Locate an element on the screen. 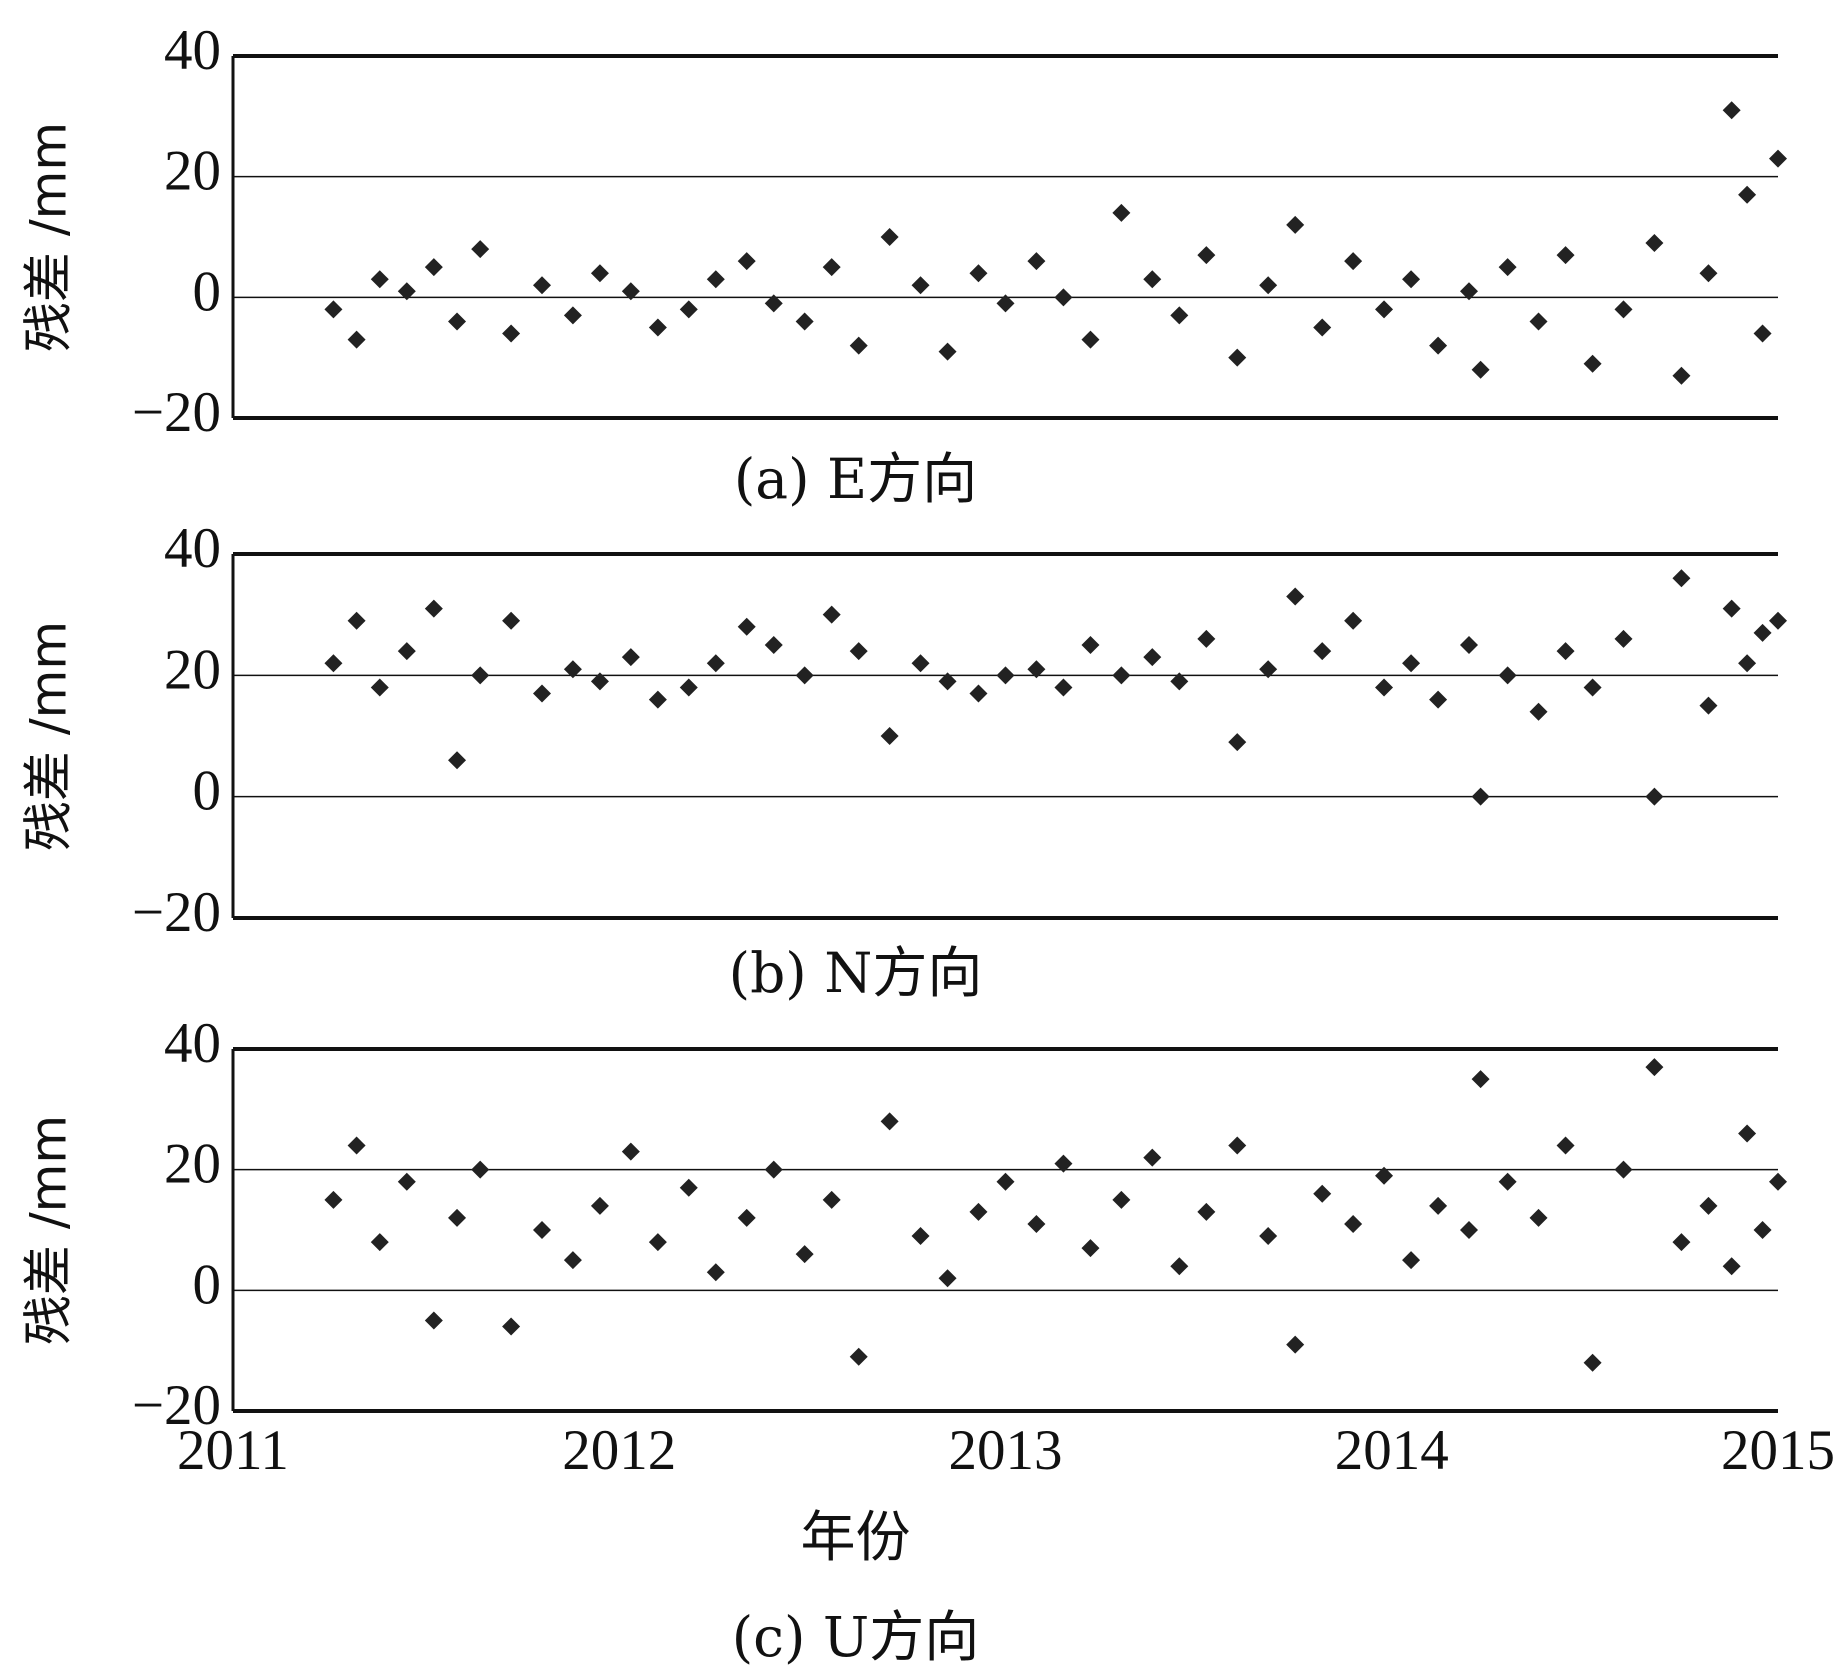 This screenshot has width=1843, height=1677. x-tick-label: 2013 is located at coordinates (1006, 1450).